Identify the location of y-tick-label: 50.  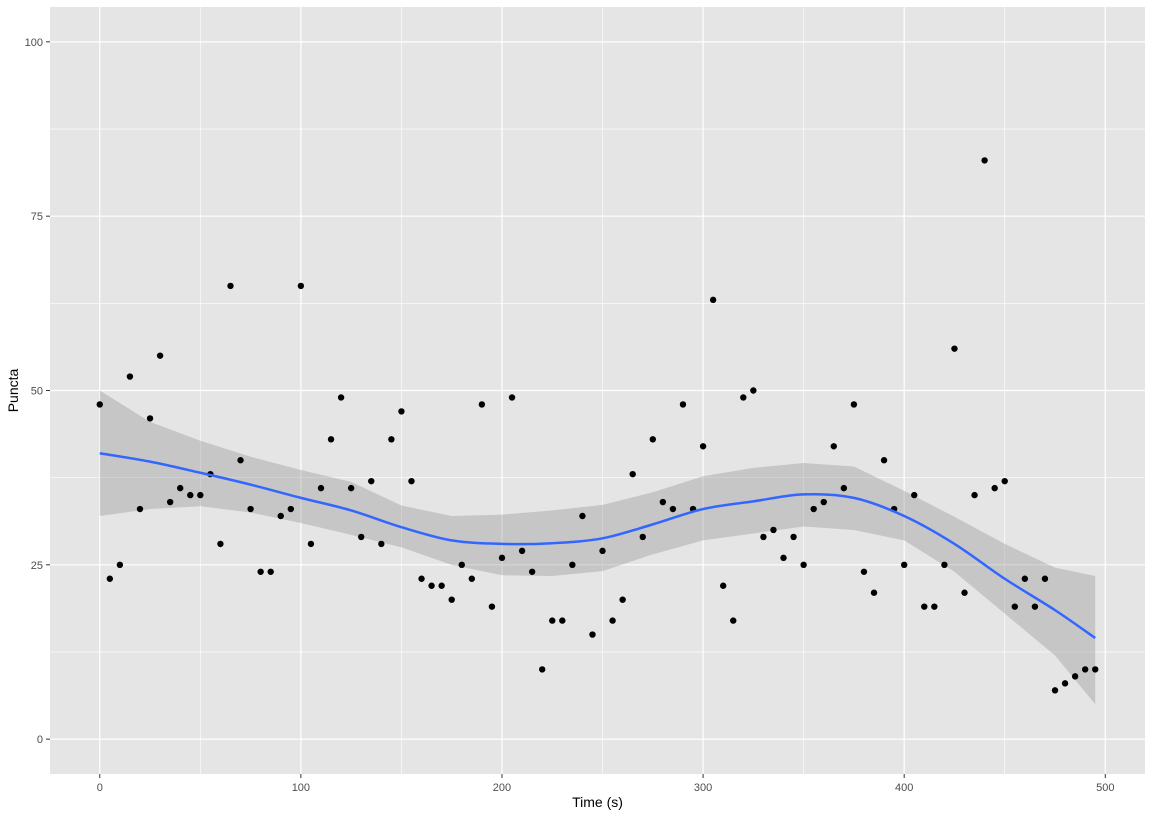
(37, 392).